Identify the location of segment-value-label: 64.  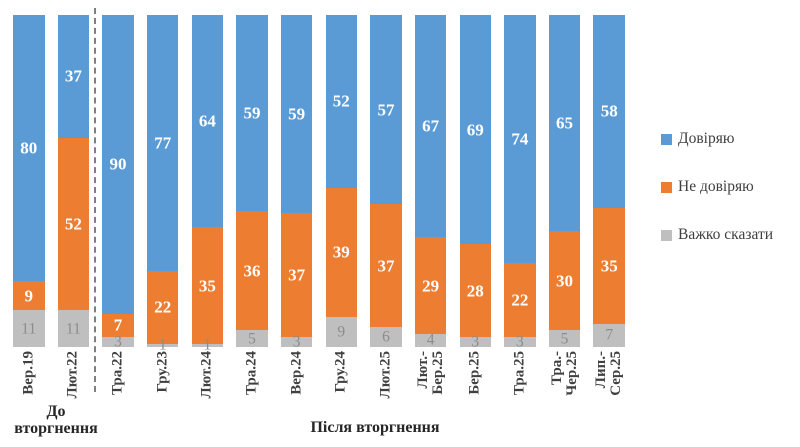
(207, 121).